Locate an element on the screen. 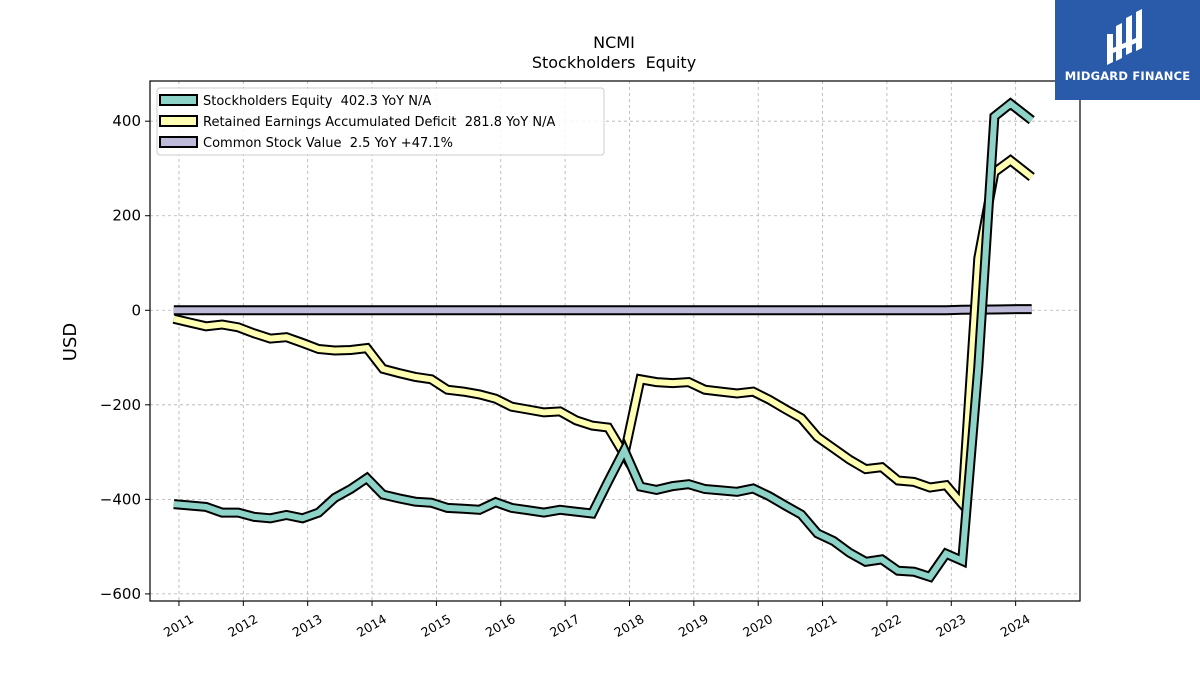 The image size is (1200, 675). series-line is located at coordinates (602, 310).